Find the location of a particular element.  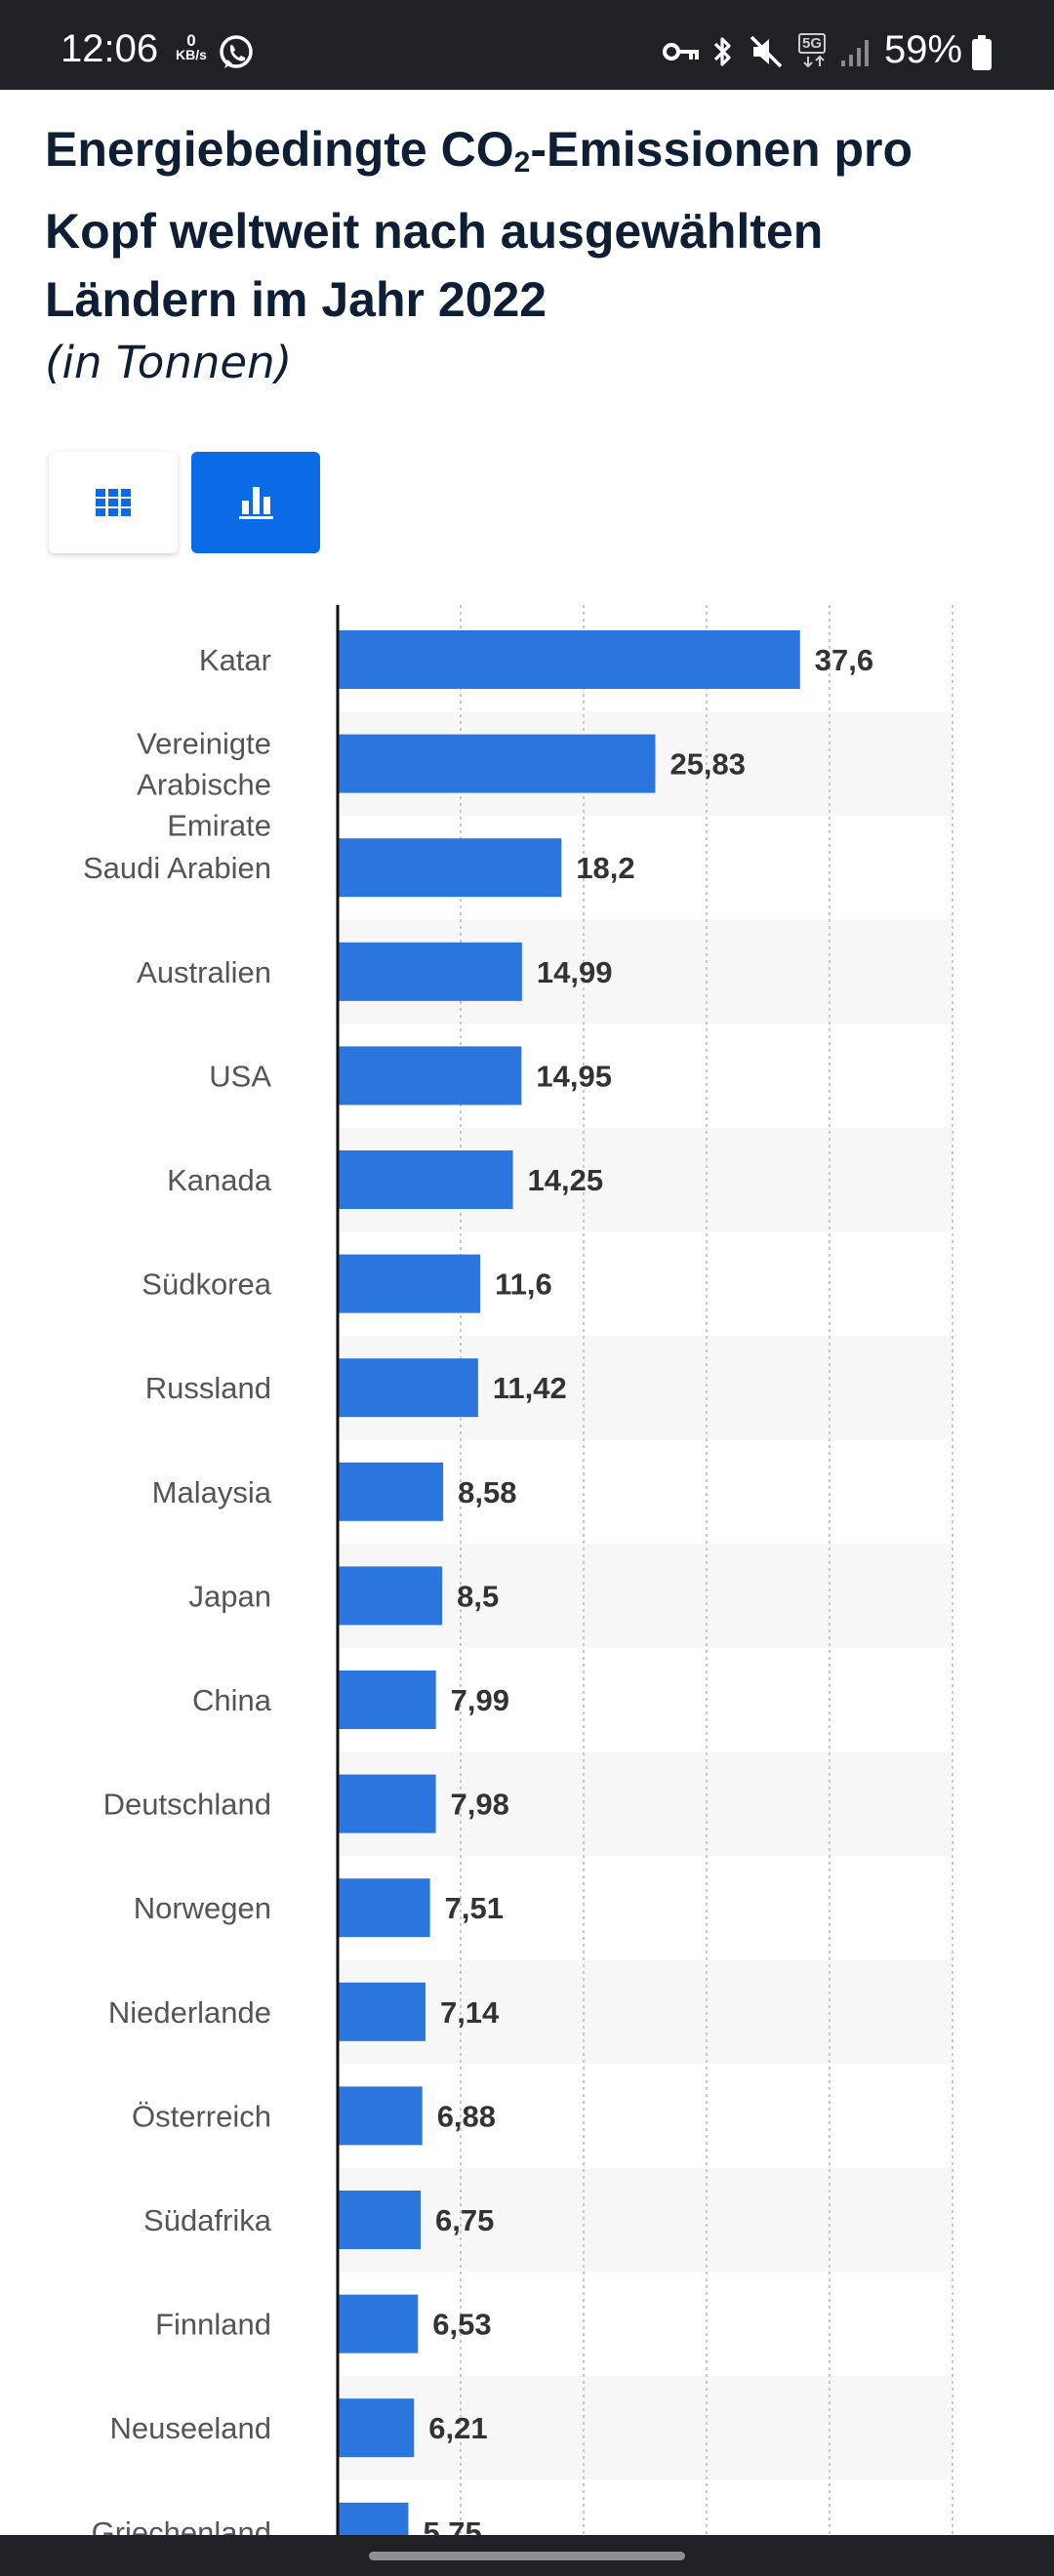

category-label: Griechenland is located at coordinates (181, 2526).